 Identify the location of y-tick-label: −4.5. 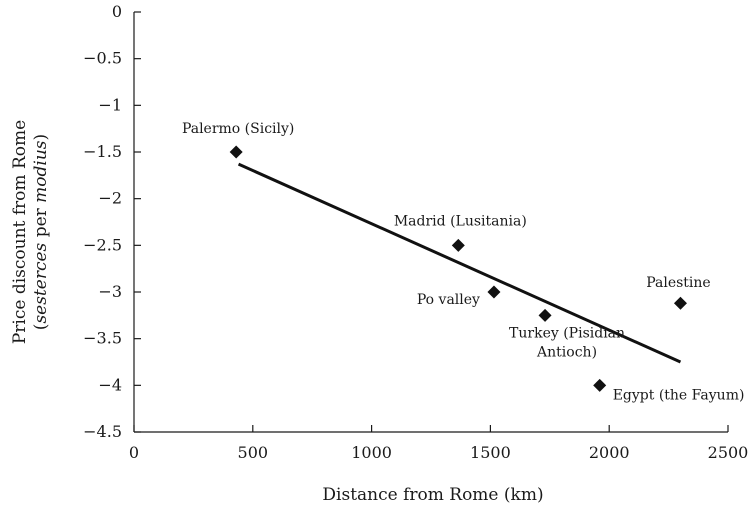
(102, 431).